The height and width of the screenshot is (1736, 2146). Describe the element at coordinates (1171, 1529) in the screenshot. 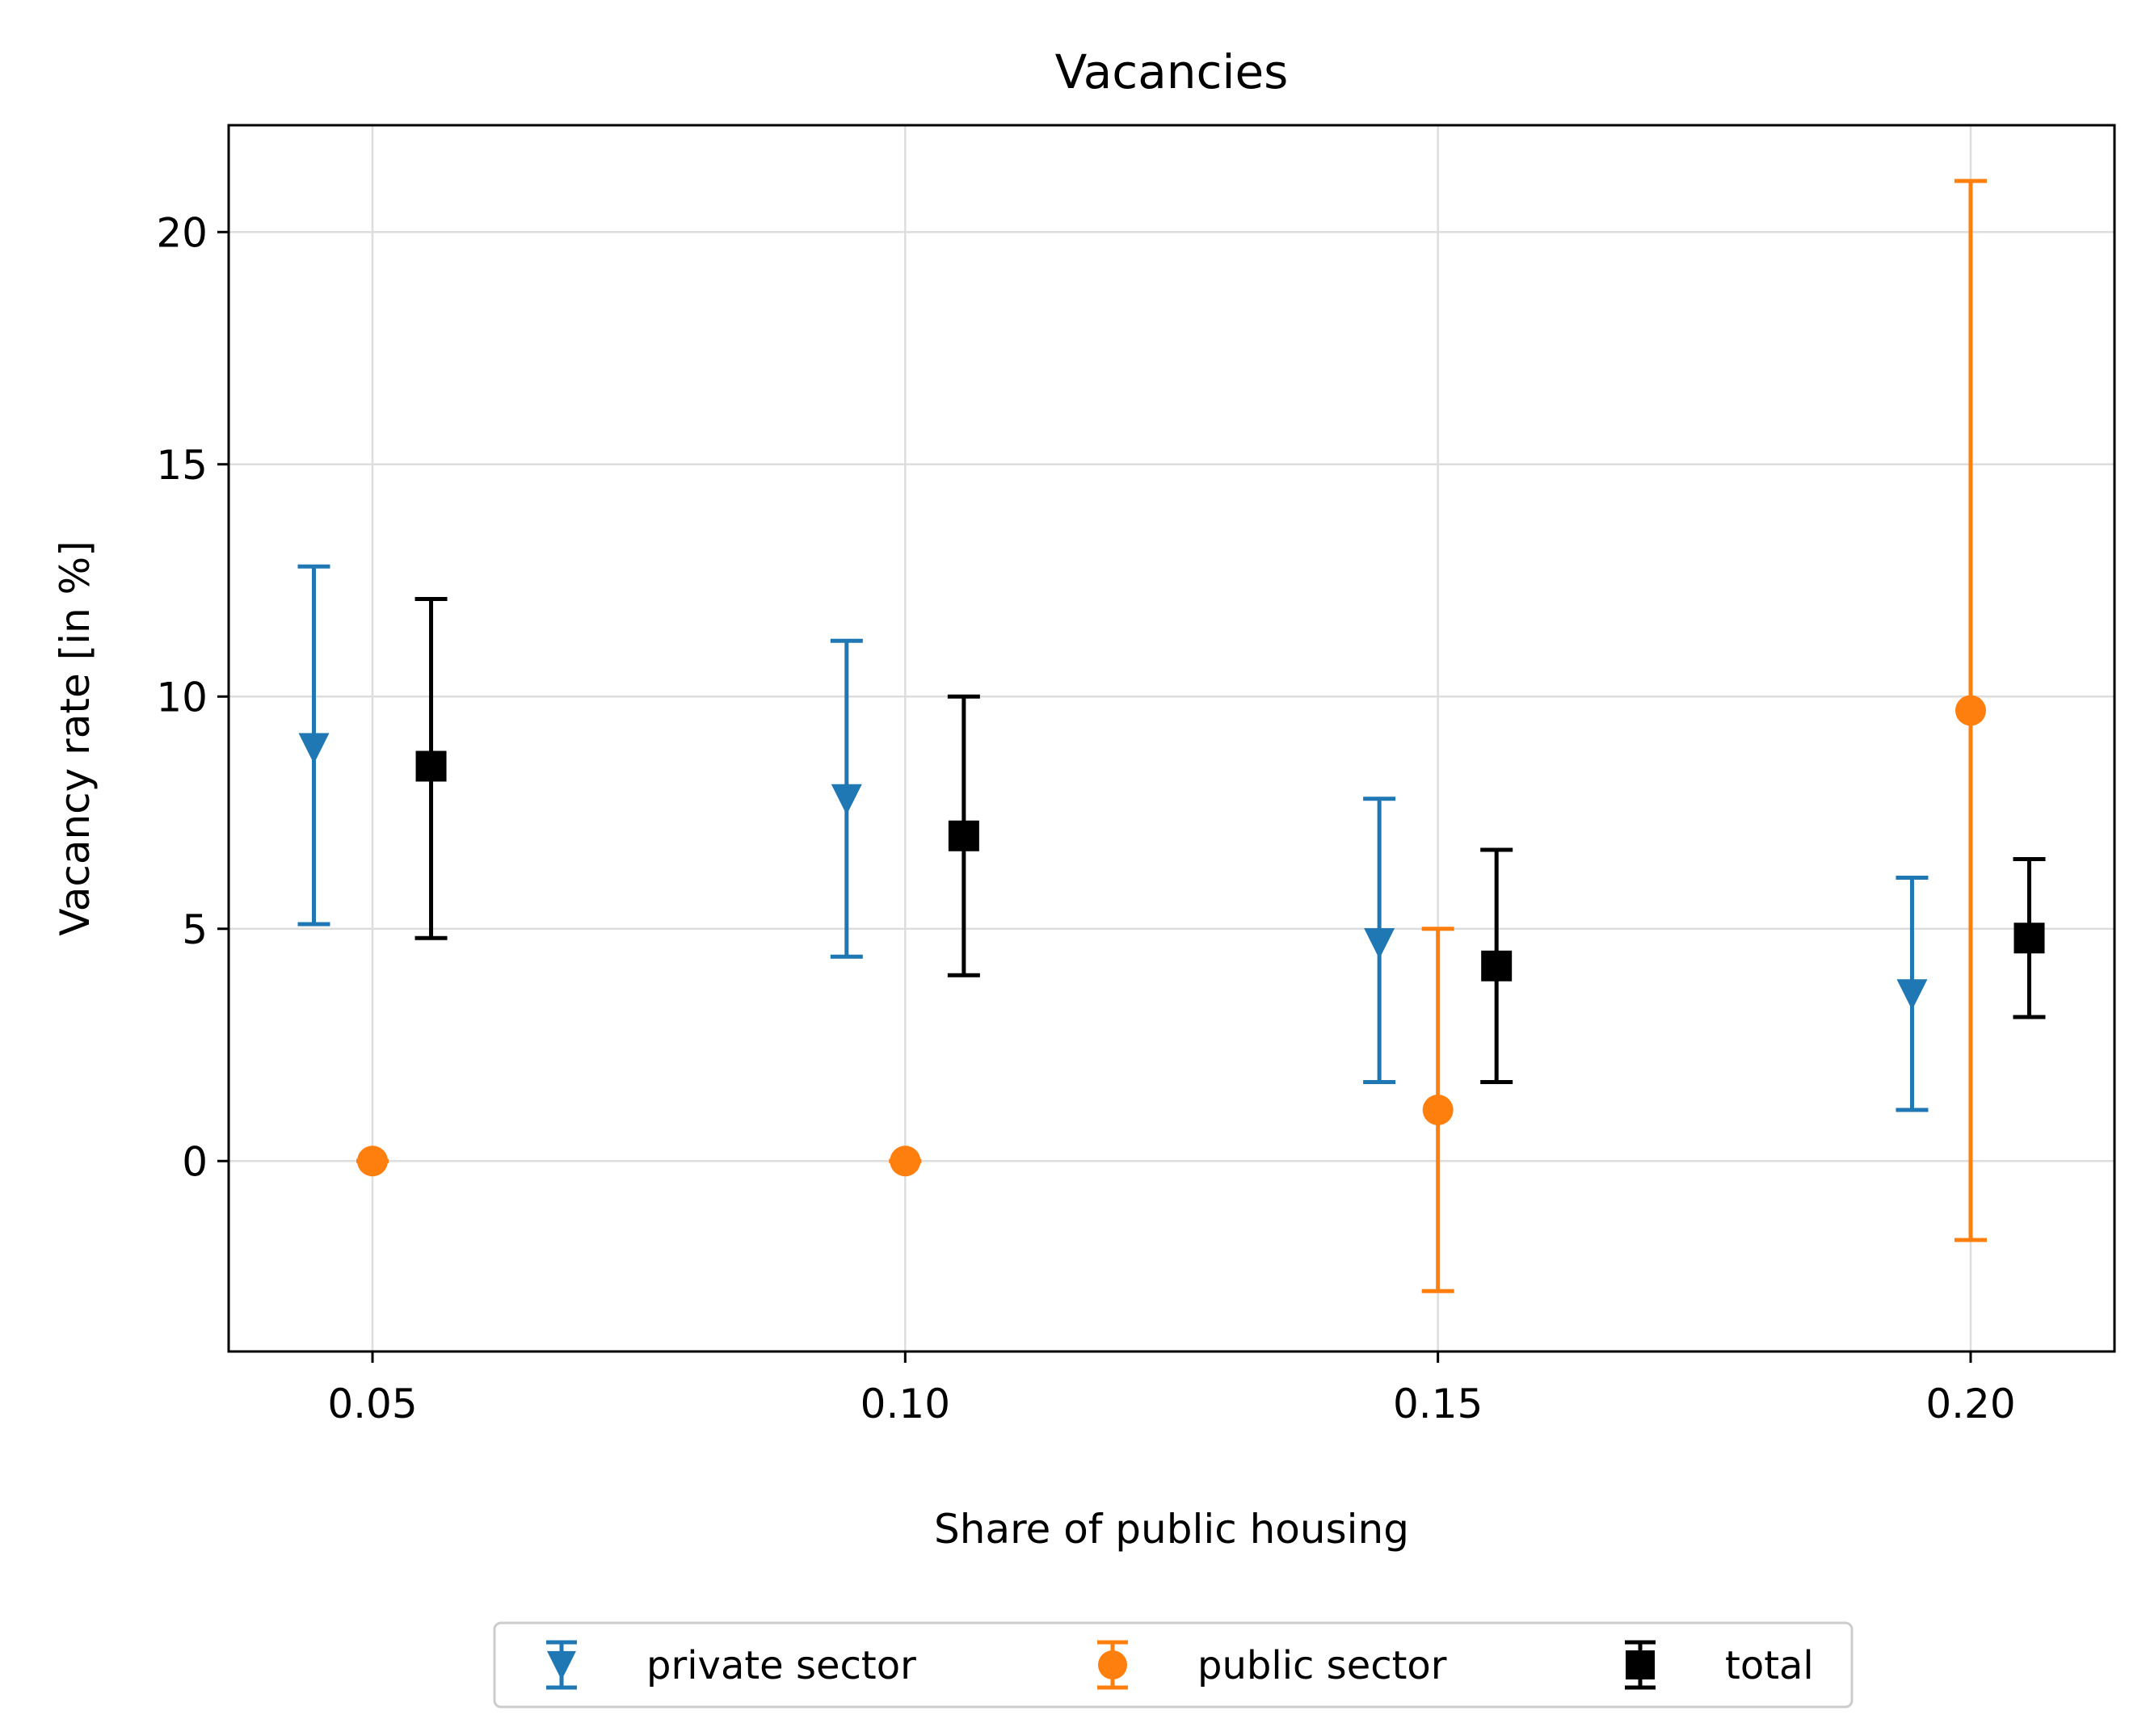

I see `x-axis-label: Share of public housing` at that location.